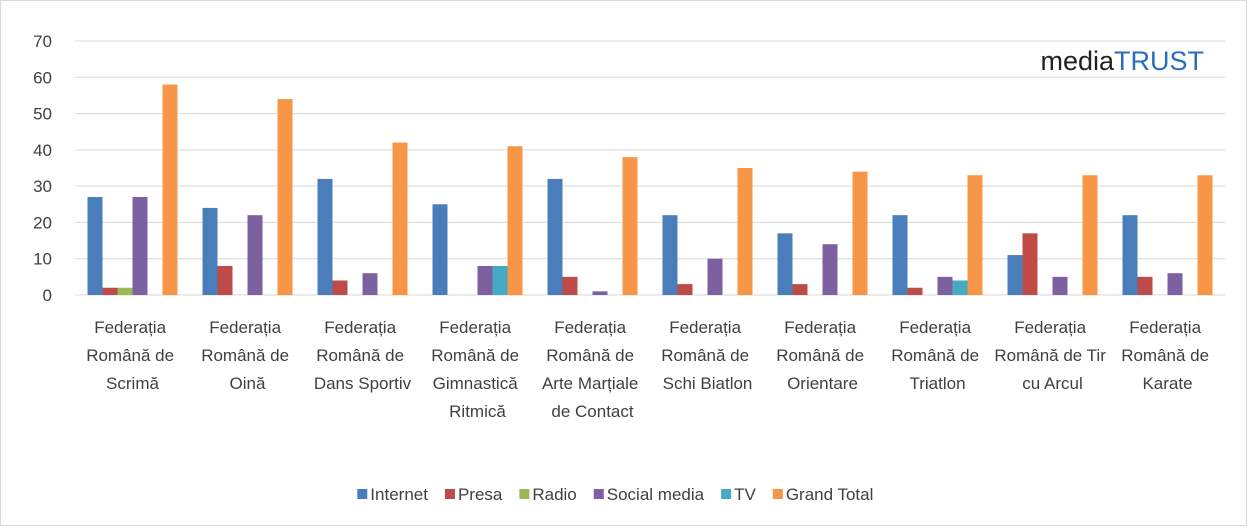  I want to click on x-tick-label: Federația Română de Gimnastică Ritmică, so click(477, 369).